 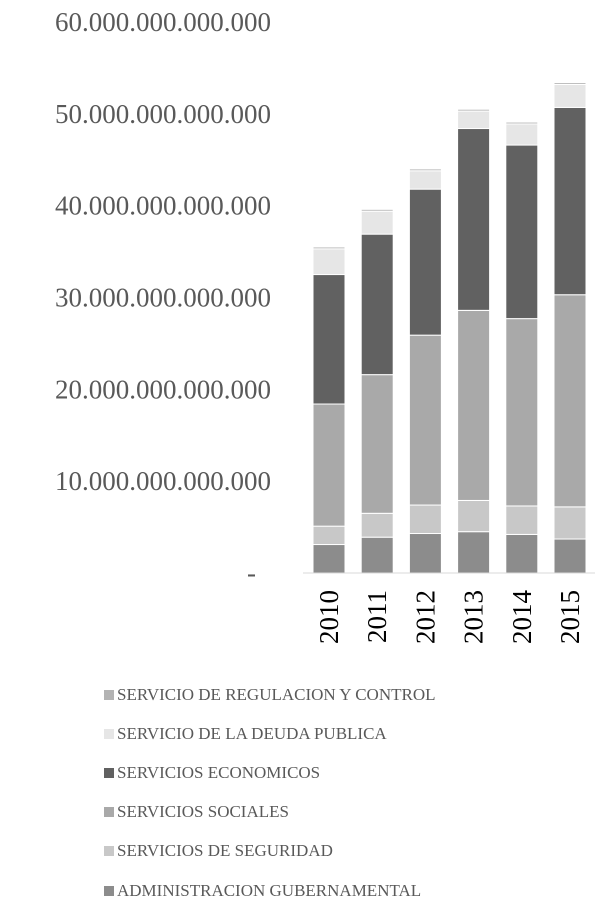 I want to click on y-tick-label: -, so click(x=251, y=573).